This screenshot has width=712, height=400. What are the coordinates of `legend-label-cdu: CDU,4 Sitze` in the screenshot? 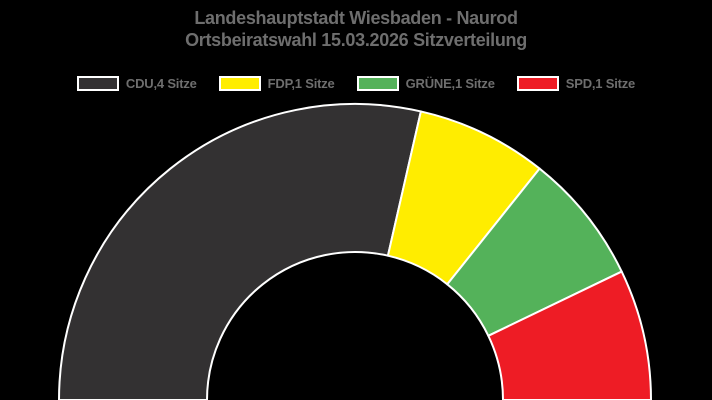 It's located at (161, 83).